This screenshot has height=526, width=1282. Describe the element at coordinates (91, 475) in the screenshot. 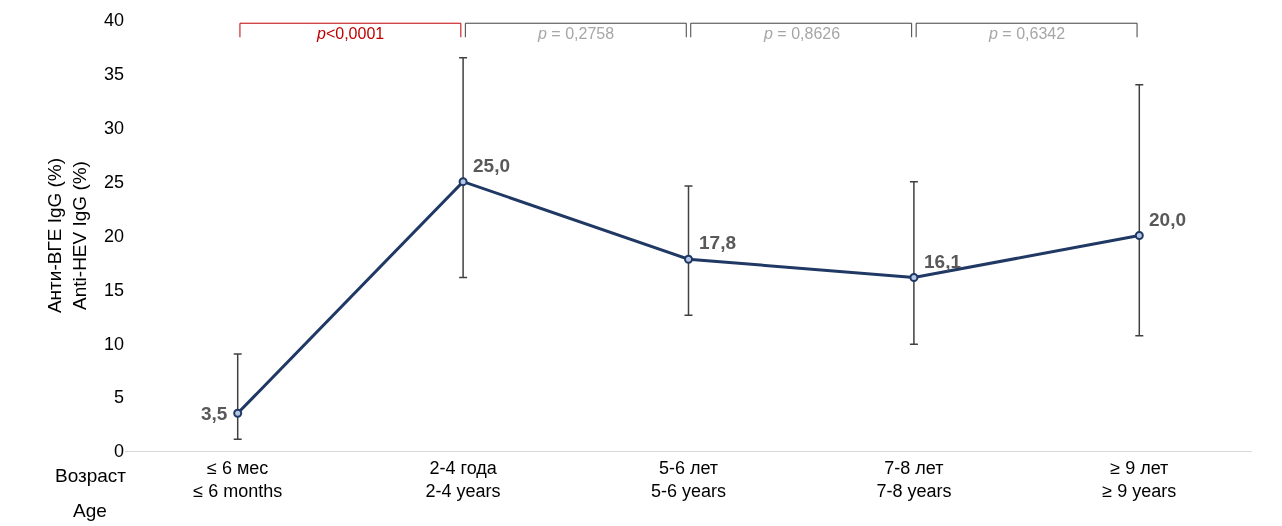

I see `text: Возраст` at that location.